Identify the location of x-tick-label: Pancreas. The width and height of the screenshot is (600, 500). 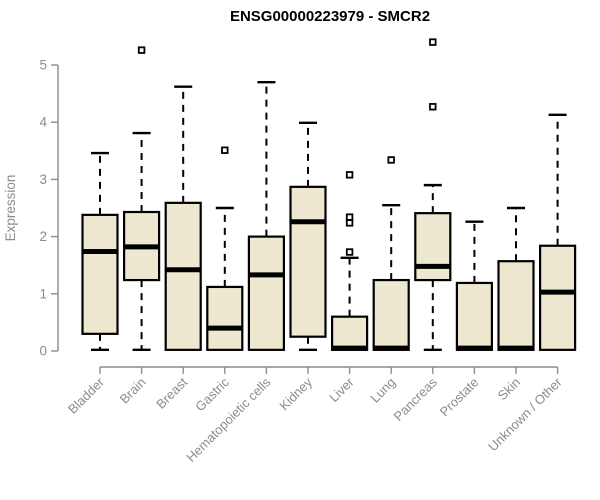
(415, 399).